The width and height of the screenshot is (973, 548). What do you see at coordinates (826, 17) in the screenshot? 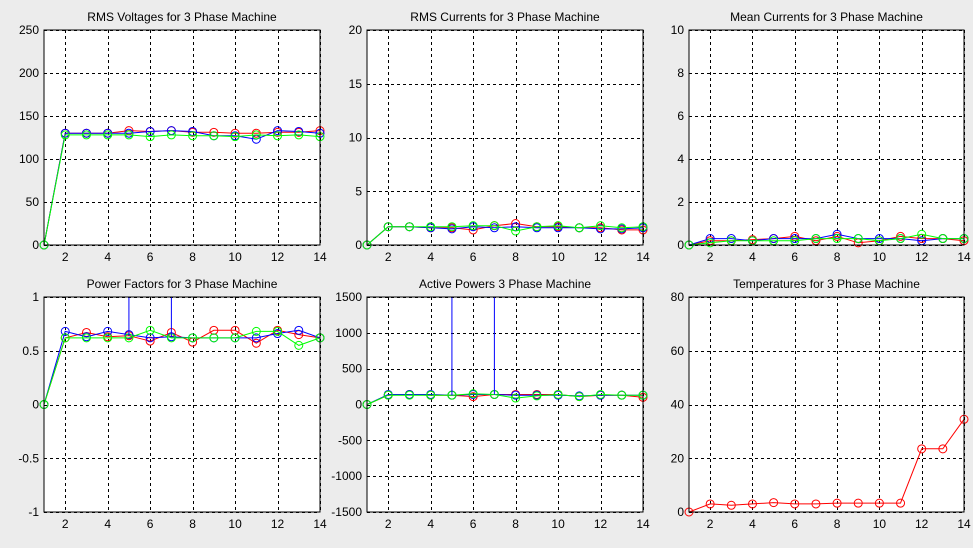
I see `chart-title: Mean Currents for 3 Phase Machine` at bounding box center [826, 17].